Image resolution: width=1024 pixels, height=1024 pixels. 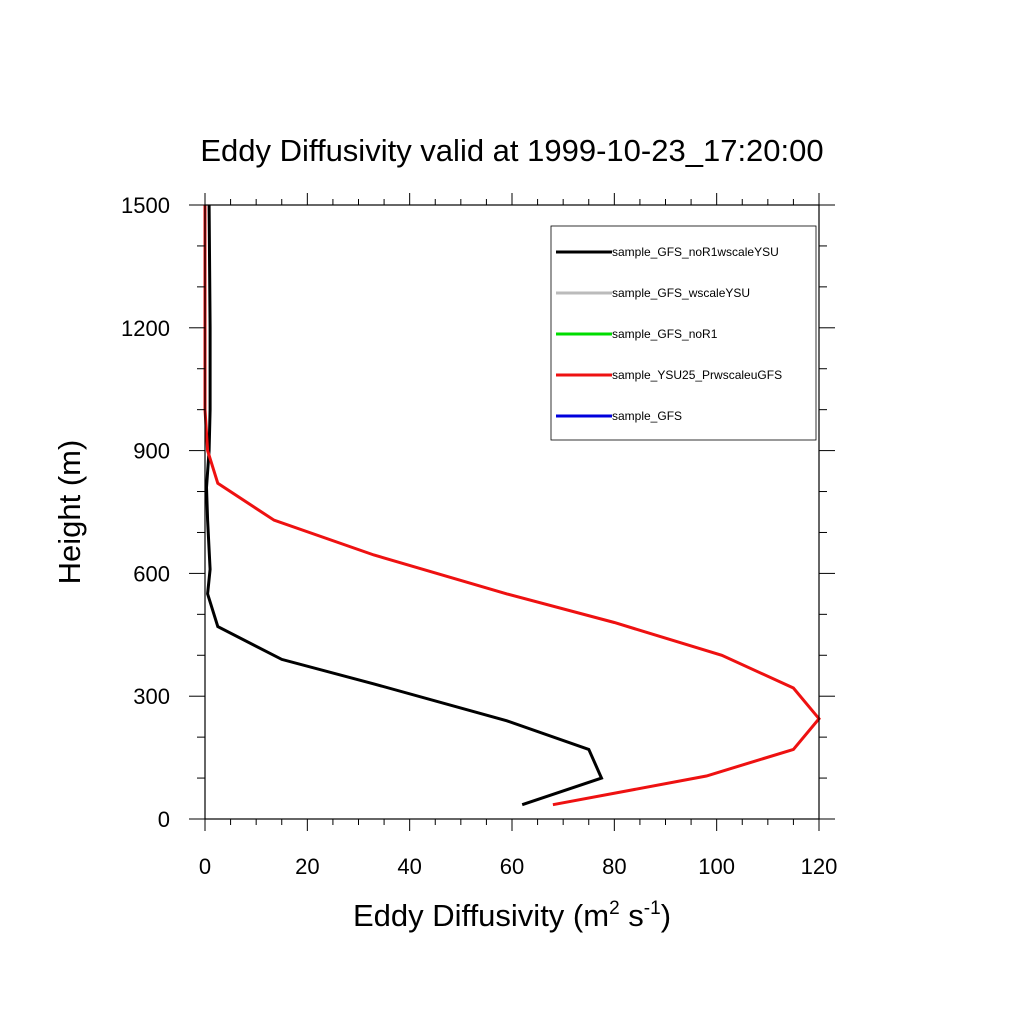 I want to click on x-axis-title-sup2: -1, so click(x=652, y=908).